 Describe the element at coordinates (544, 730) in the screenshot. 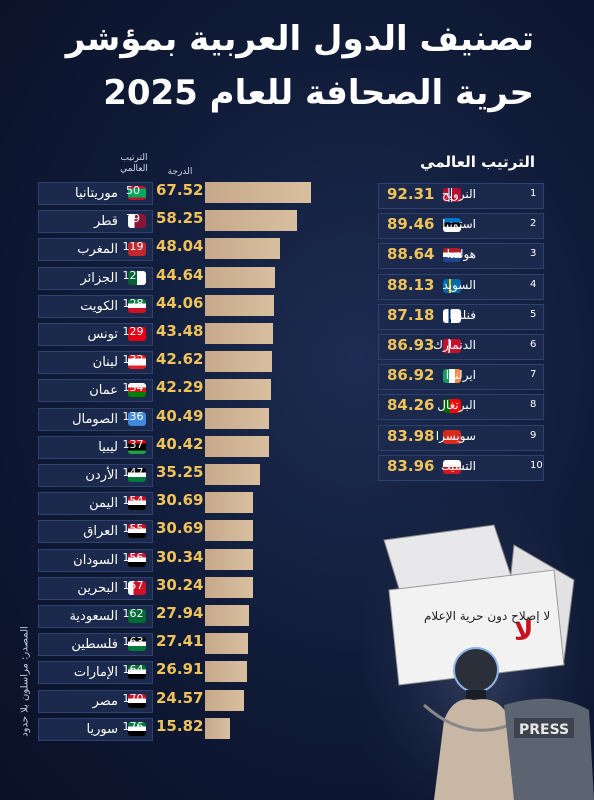

I see `press-label: PRESS` at that location.